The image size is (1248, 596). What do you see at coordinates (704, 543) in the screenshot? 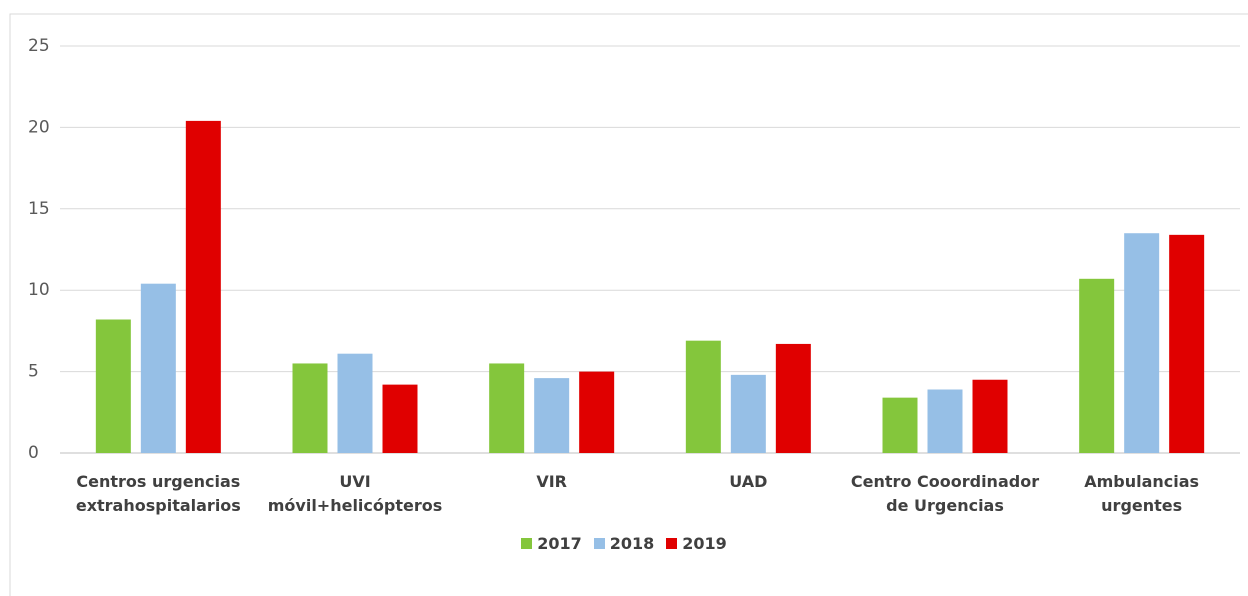
I see `legend-label: 2019` at bounding box center [704, 543].